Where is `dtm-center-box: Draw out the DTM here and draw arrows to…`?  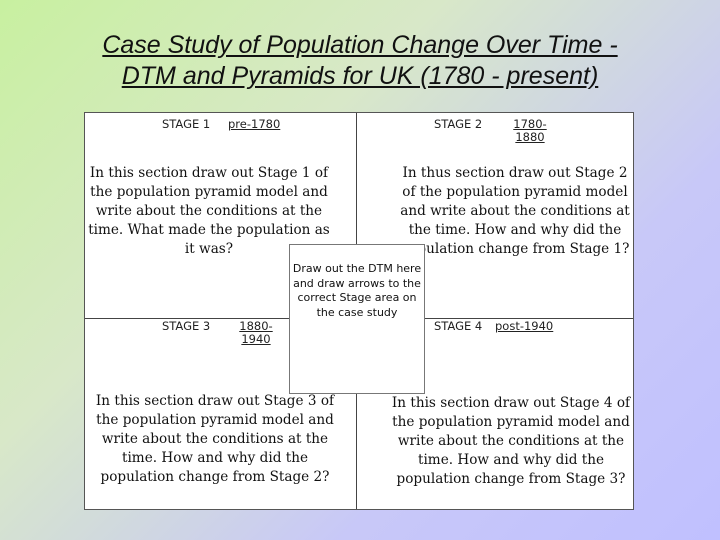
dtm-center-box: Draw out the DTM here and draw arrows to… is located at coordinates (357, 319).